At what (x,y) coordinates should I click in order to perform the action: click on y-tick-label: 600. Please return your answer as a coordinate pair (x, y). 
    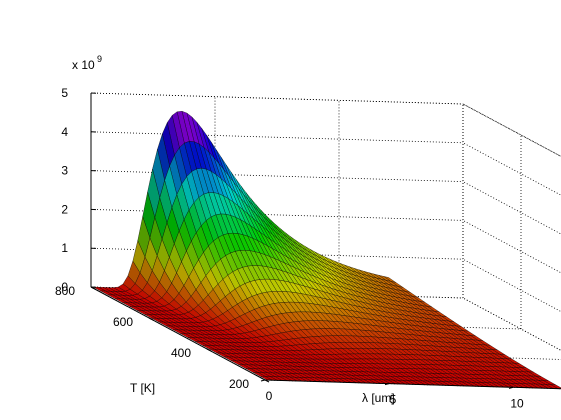
    Looking at the image, I should click on (123, 322).